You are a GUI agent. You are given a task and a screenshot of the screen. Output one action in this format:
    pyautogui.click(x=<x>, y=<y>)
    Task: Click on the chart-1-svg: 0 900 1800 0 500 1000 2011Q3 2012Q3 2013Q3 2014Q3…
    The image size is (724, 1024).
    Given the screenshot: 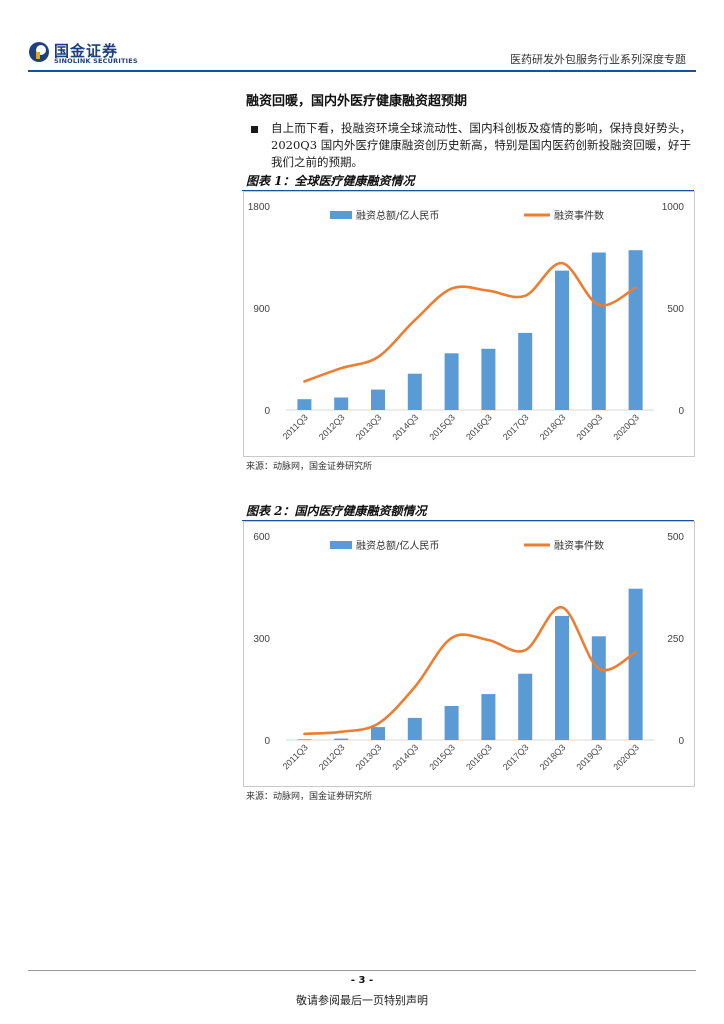 What is the action you would take?
    pyautogui.click(x=466, y=322)
    